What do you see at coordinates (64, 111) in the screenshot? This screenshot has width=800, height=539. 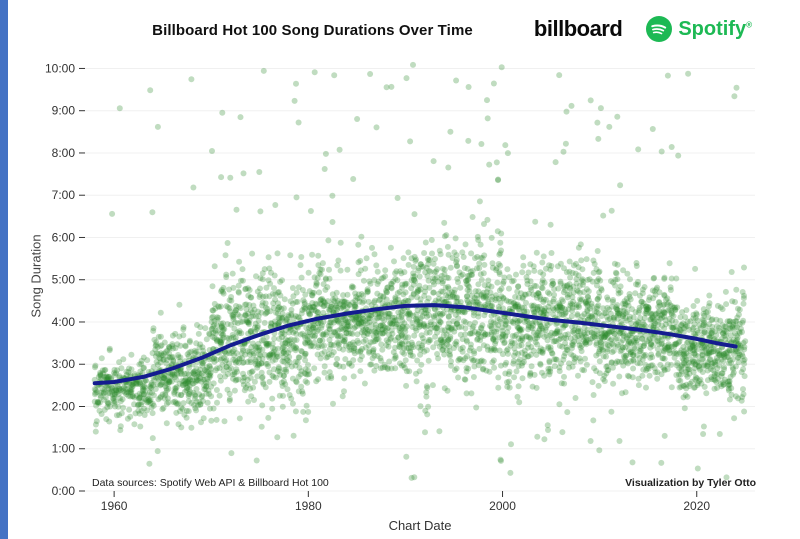 I see `y-tick-label: 9:00` at bounding box center [64, 111].